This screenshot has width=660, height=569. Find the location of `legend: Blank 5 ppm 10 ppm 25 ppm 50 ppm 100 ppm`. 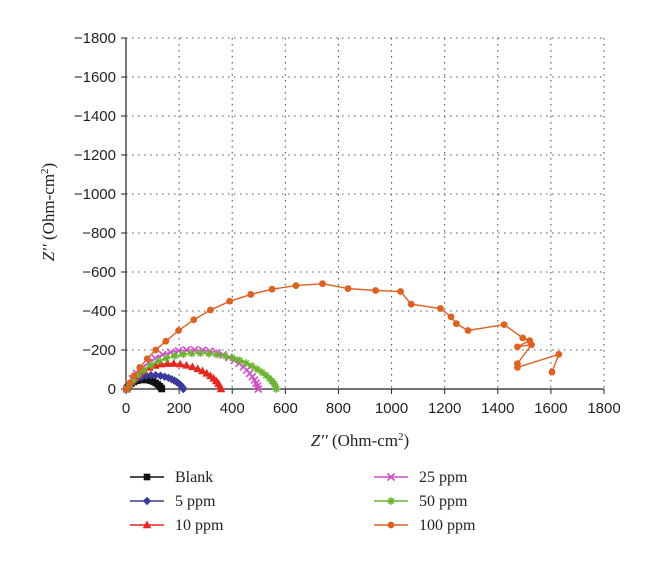

legend: Blank 5 ppm 10 ppm 25 ppm 50 ppm 100 ppm is located at coordinates (303, 501).